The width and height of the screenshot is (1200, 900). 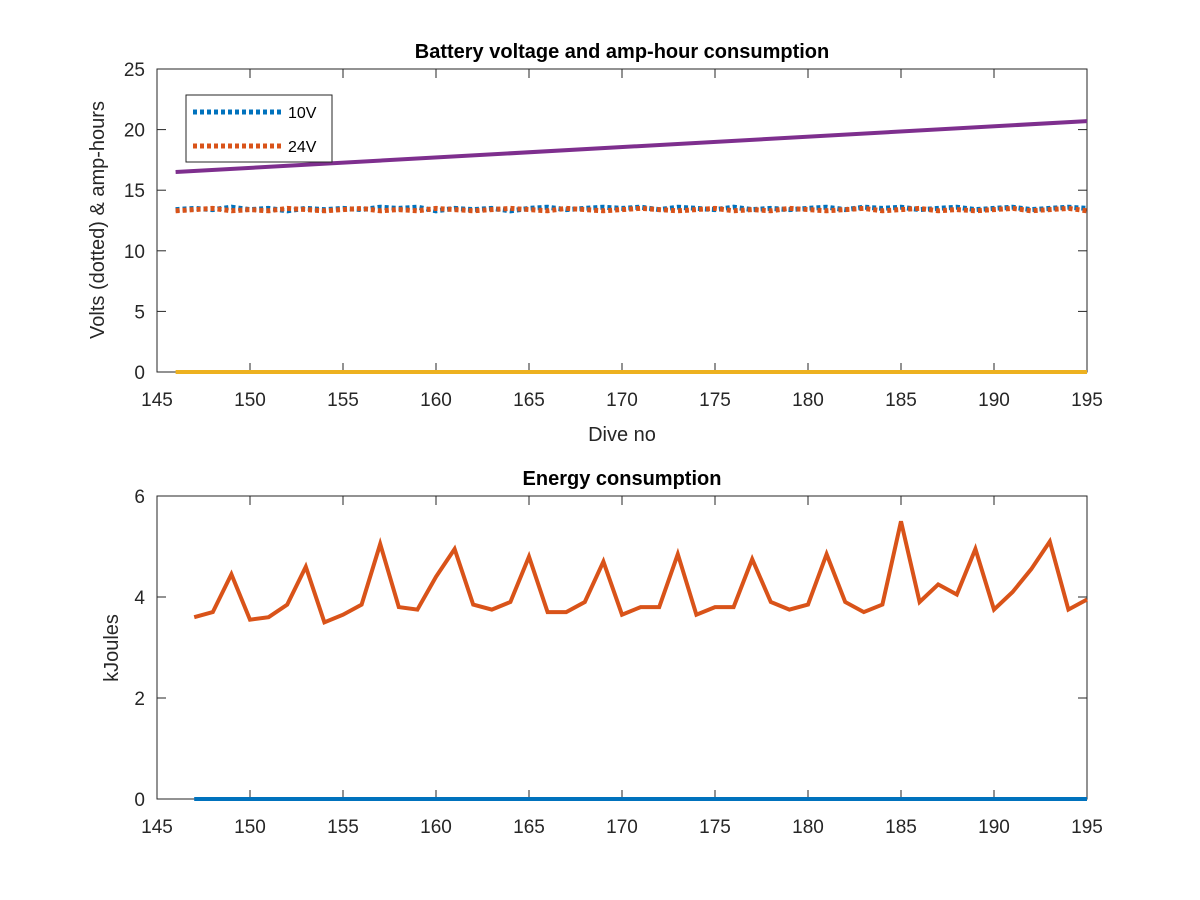 What do you see at coordinates (631, 209) in the screenshot?
I see `voltage-series-24v` at bounding box center [631, 209].